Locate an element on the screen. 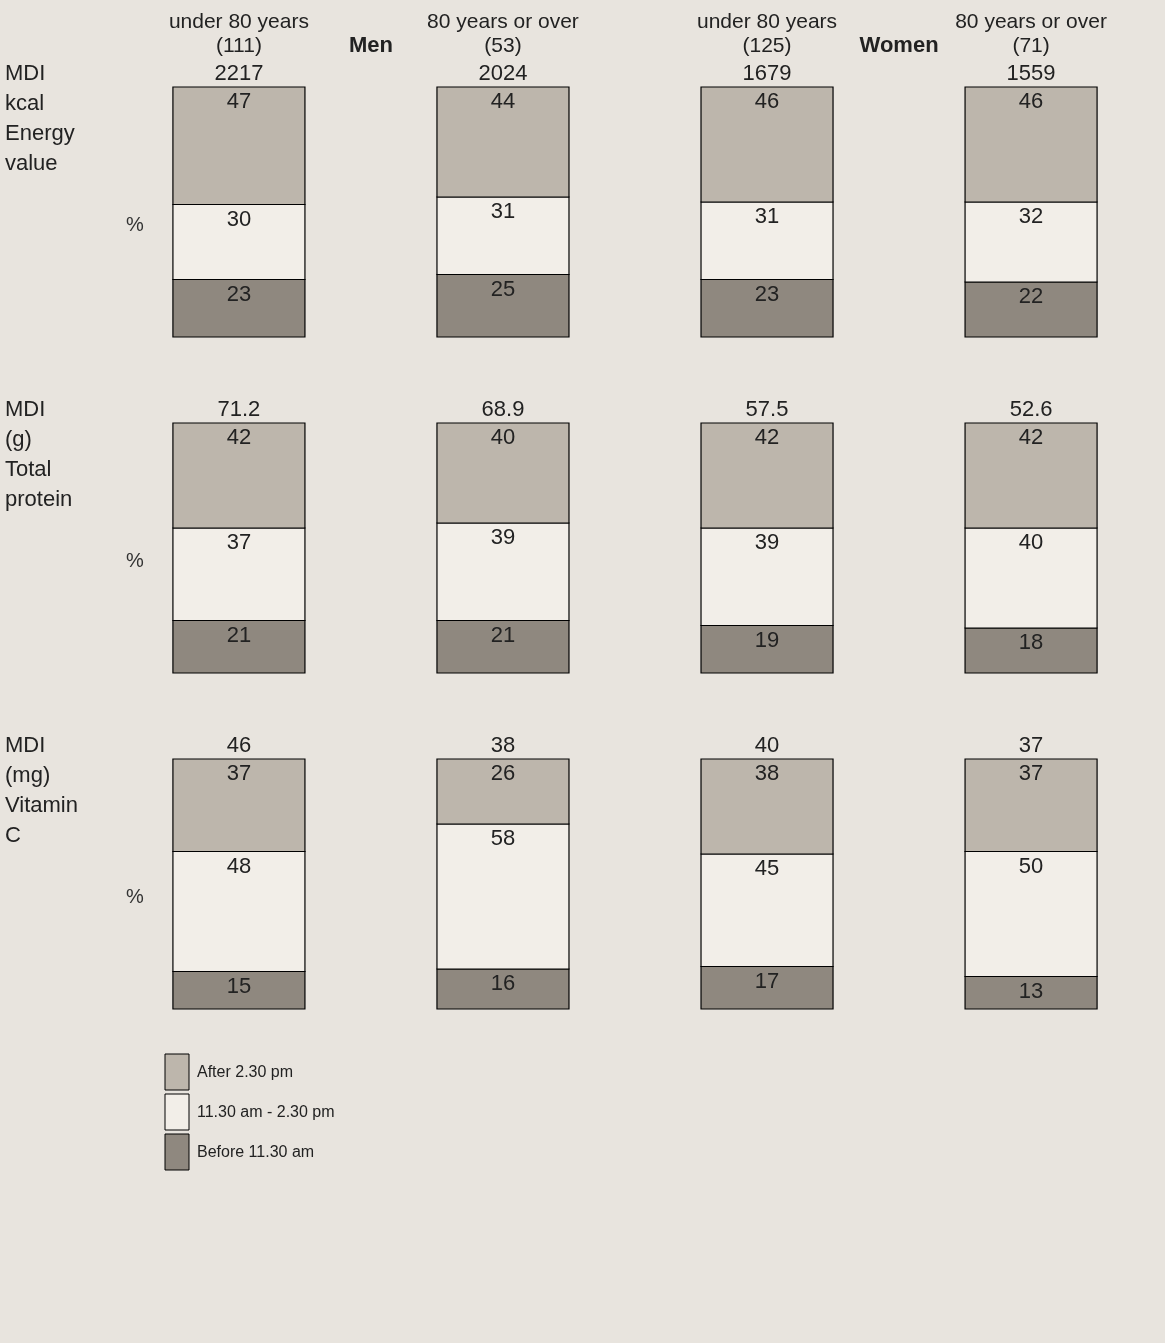 Image resolution: width=1165 pixels, height=1343 pixels. annotation: 52.6 is located at coordinates (1031, 408).